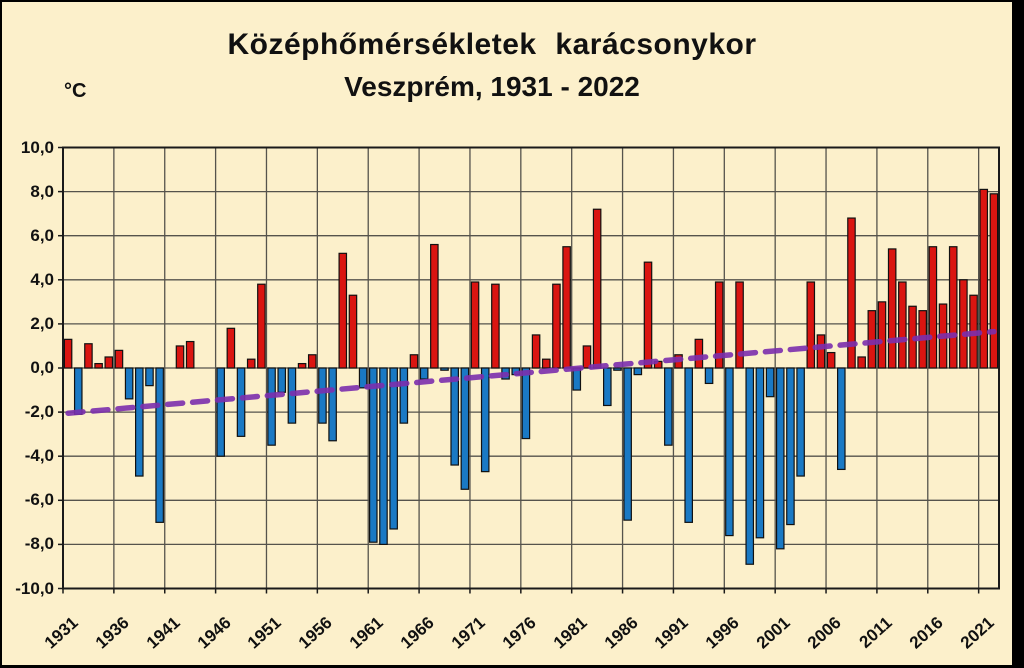 The height and width of the screenshot is (668, 1024). I want to click on bar-2021, so click(984, 278).